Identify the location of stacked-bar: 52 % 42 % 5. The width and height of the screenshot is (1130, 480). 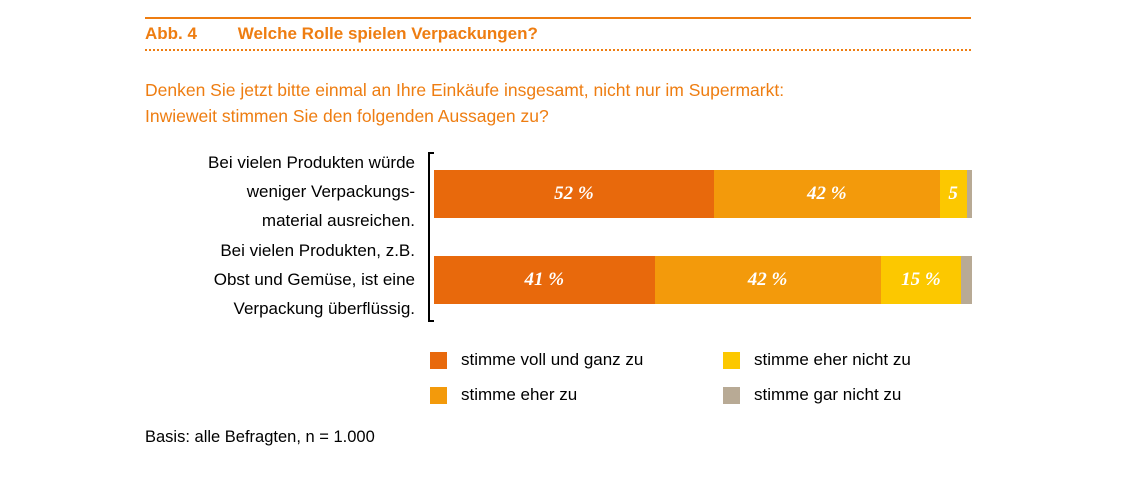
(703, 194).